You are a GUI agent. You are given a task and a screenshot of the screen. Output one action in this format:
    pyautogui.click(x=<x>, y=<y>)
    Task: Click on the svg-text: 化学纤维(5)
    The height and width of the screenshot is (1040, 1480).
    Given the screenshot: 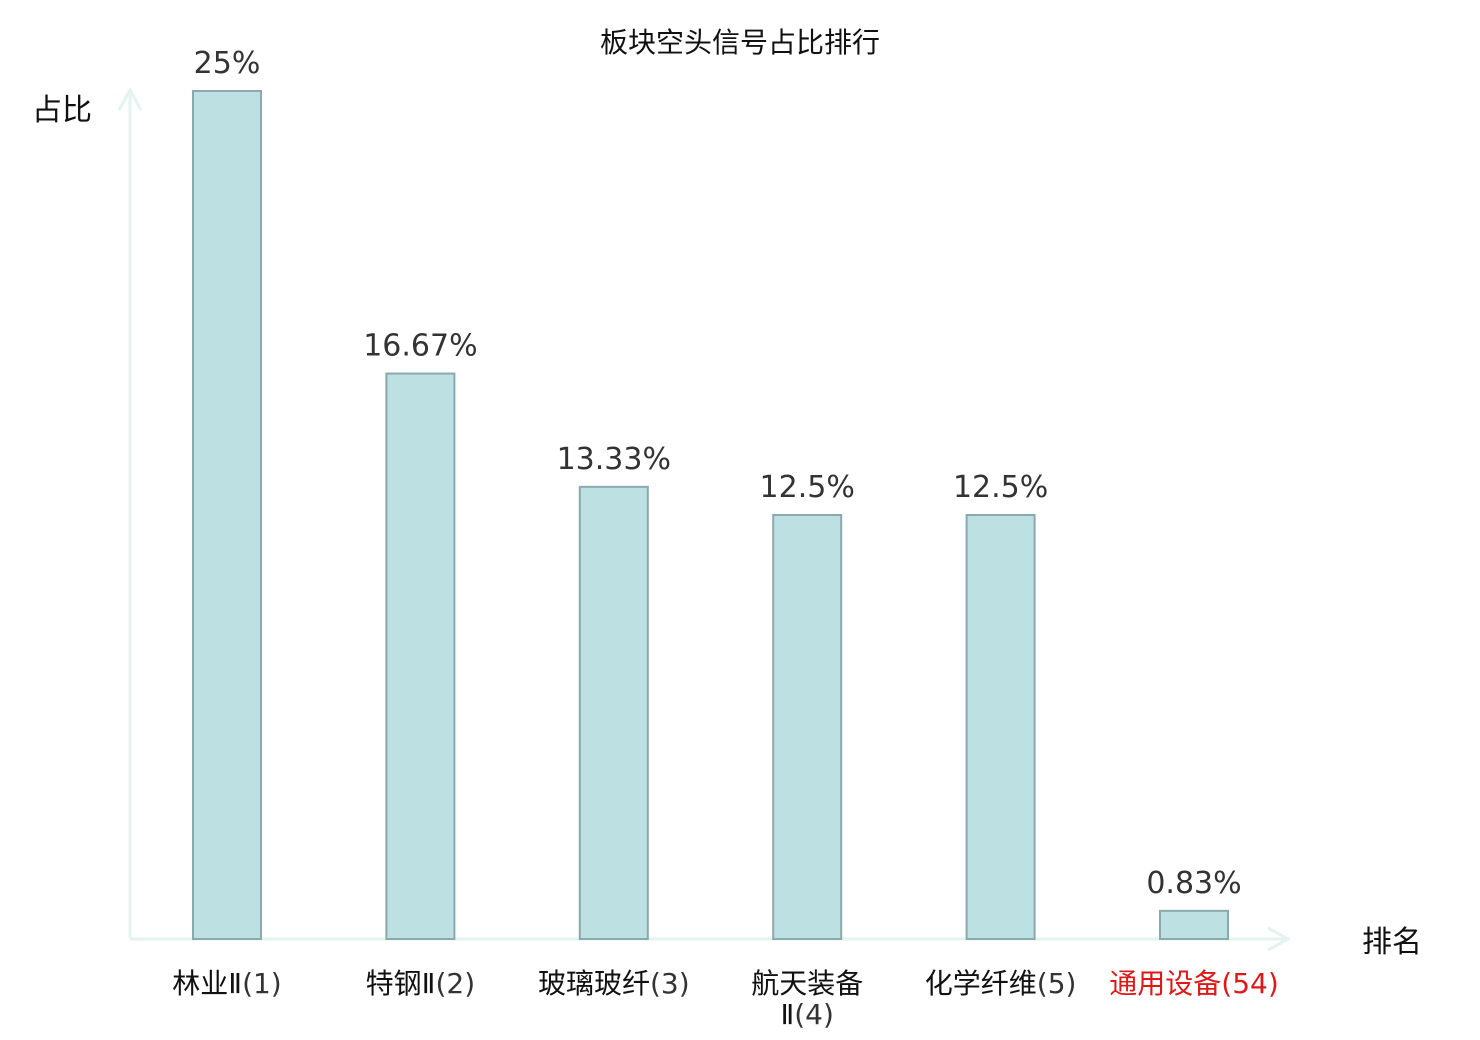 What is the action you would take?
    pyautogui.click(x=1001, y=983)
    